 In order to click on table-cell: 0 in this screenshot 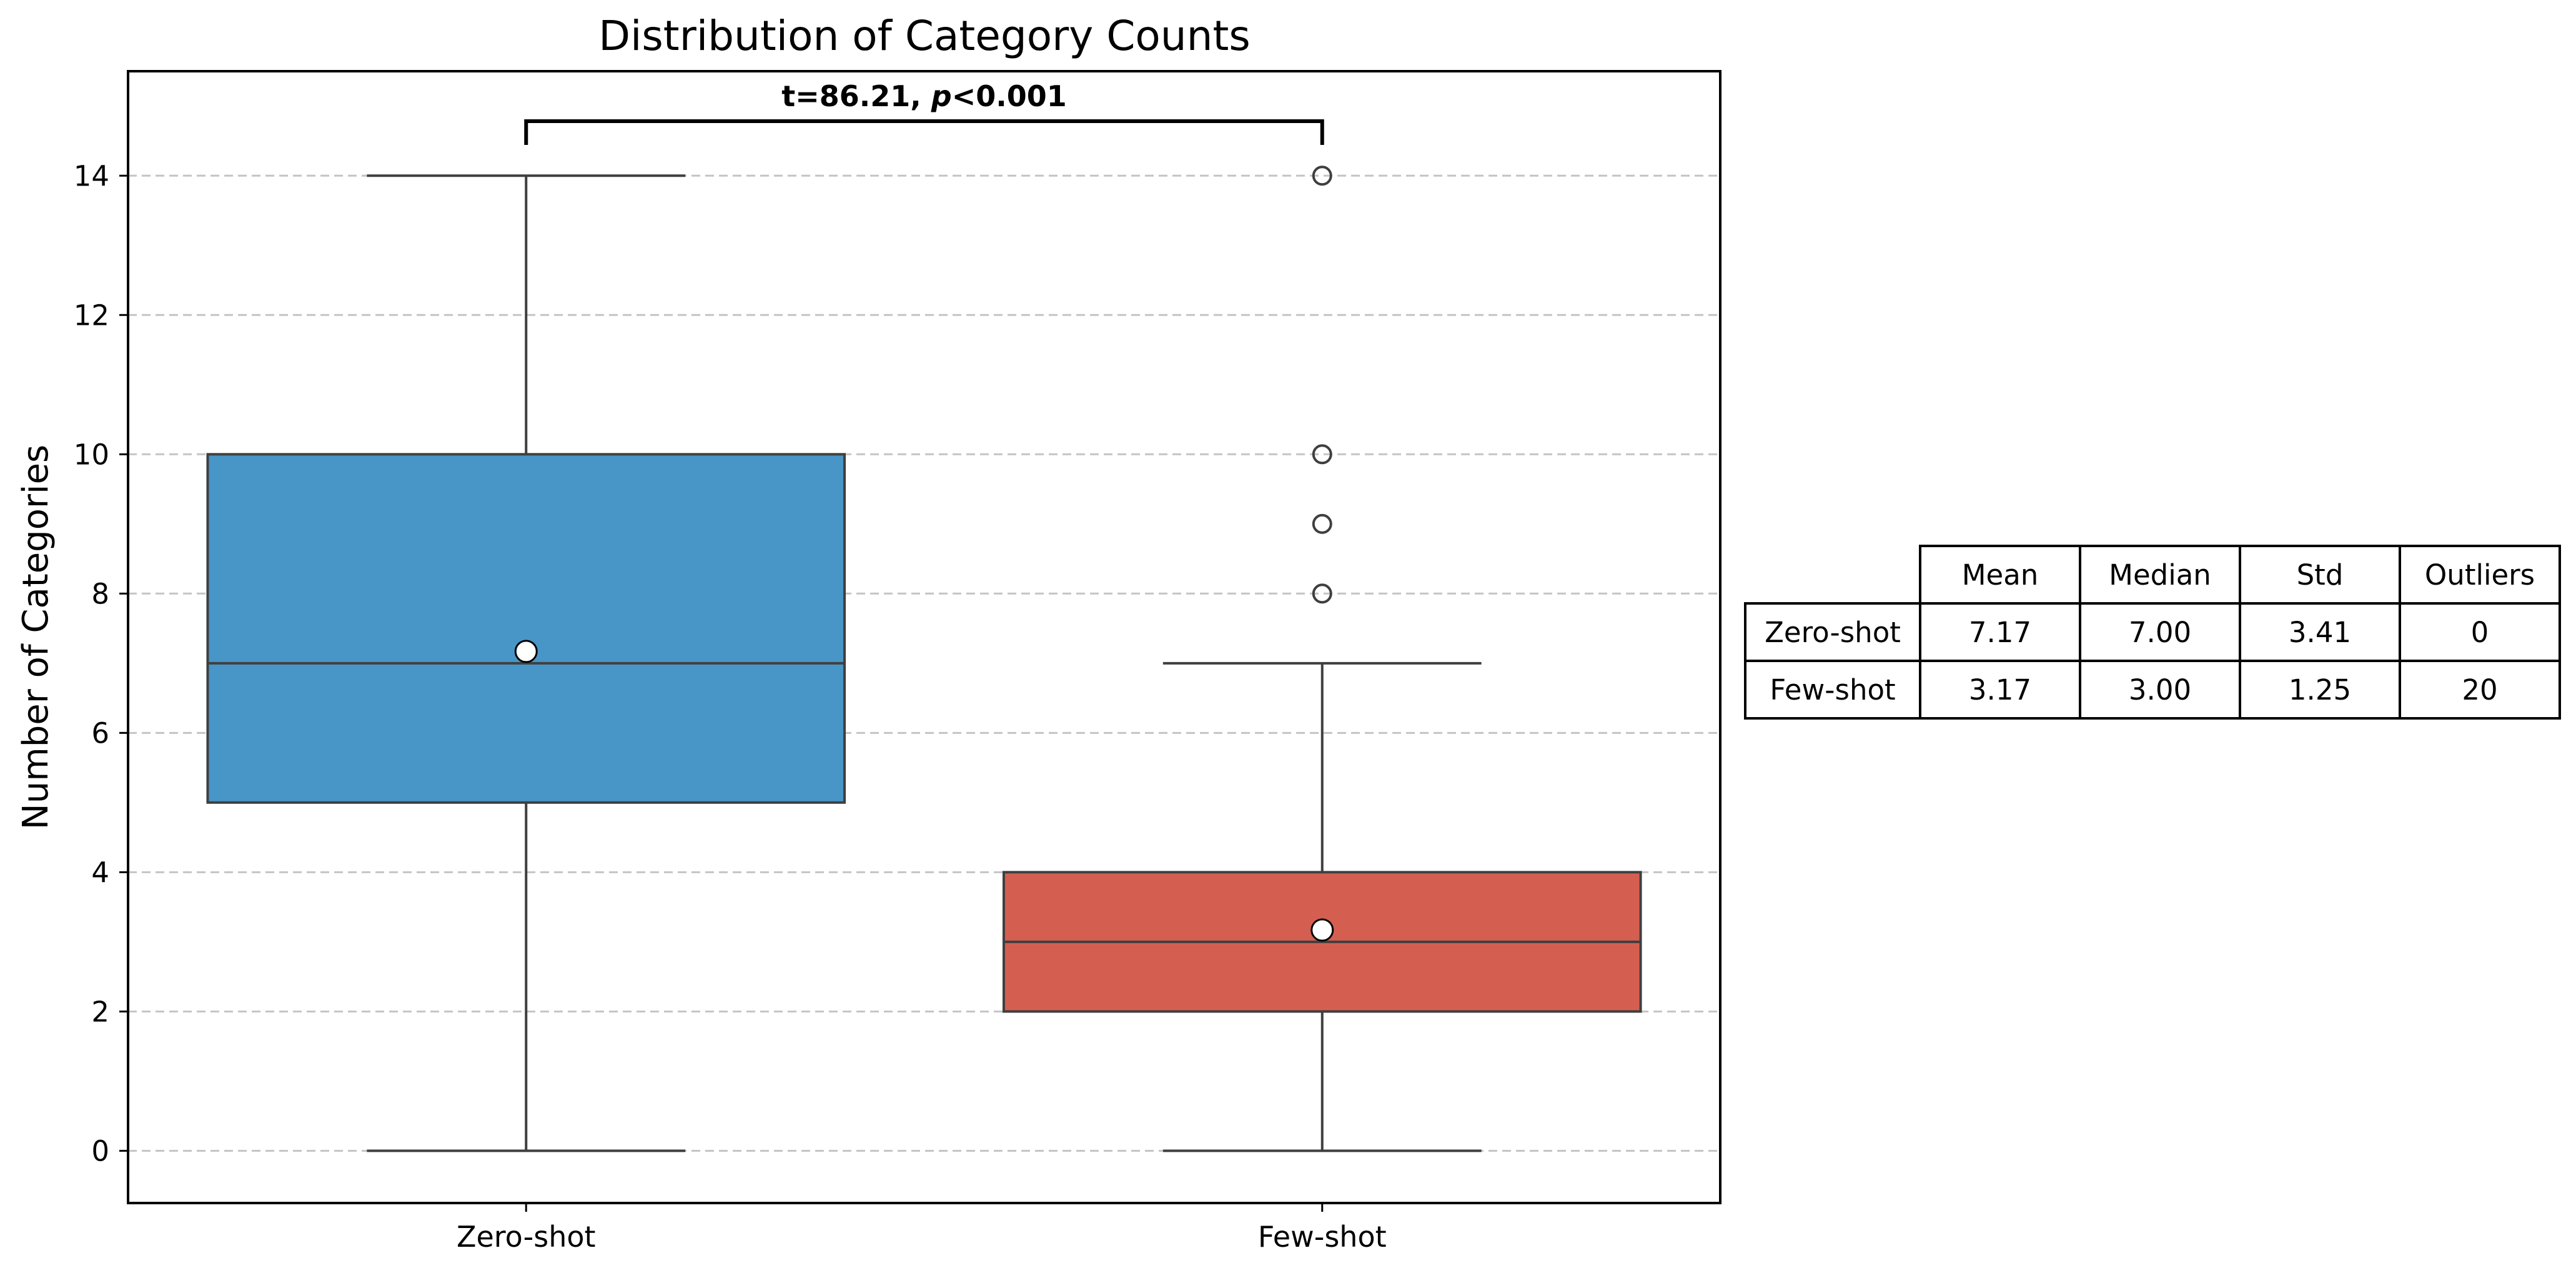, I will do `click(2480, 632)`.